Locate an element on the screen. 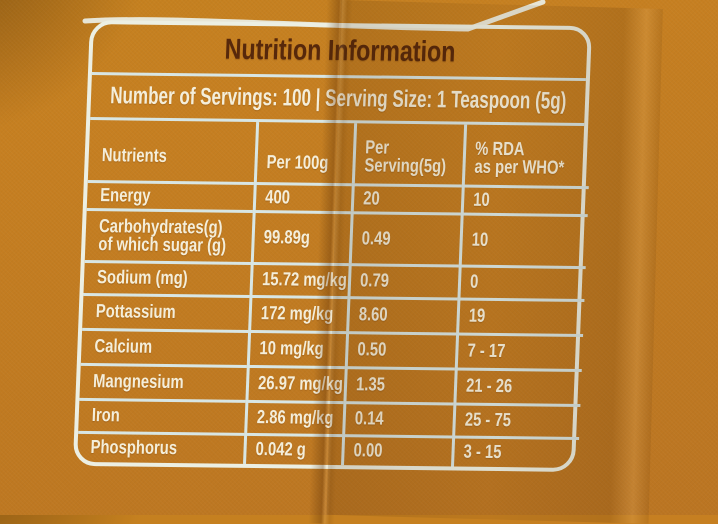 This screenshot has width=718, height=524. value-rda: 0 is located at coordinates (521, 282).